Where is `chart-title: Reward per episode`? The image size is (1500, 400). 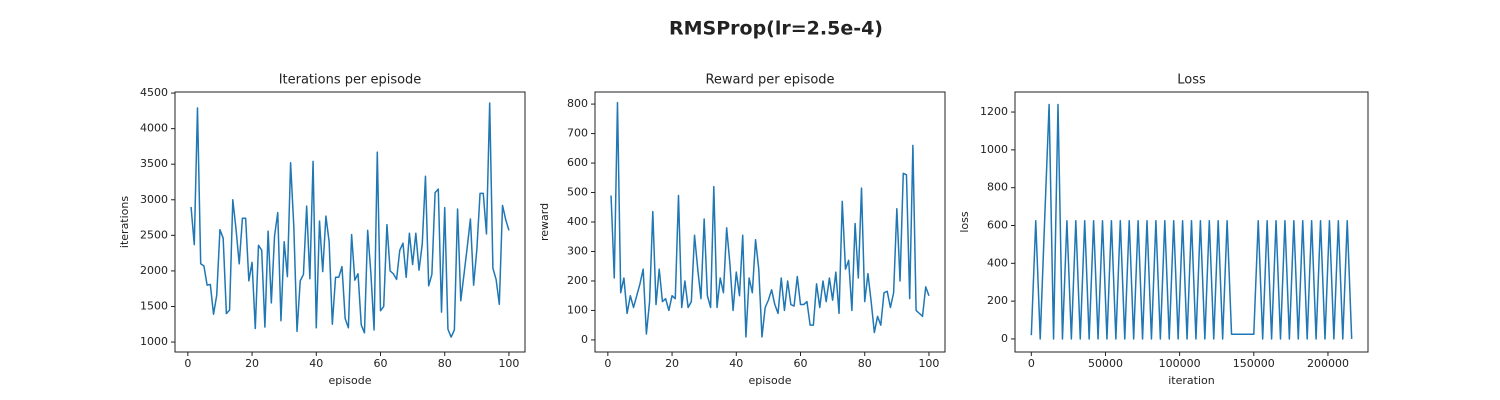
chart-title: Reward per episode is located at coordinates (769, 80).